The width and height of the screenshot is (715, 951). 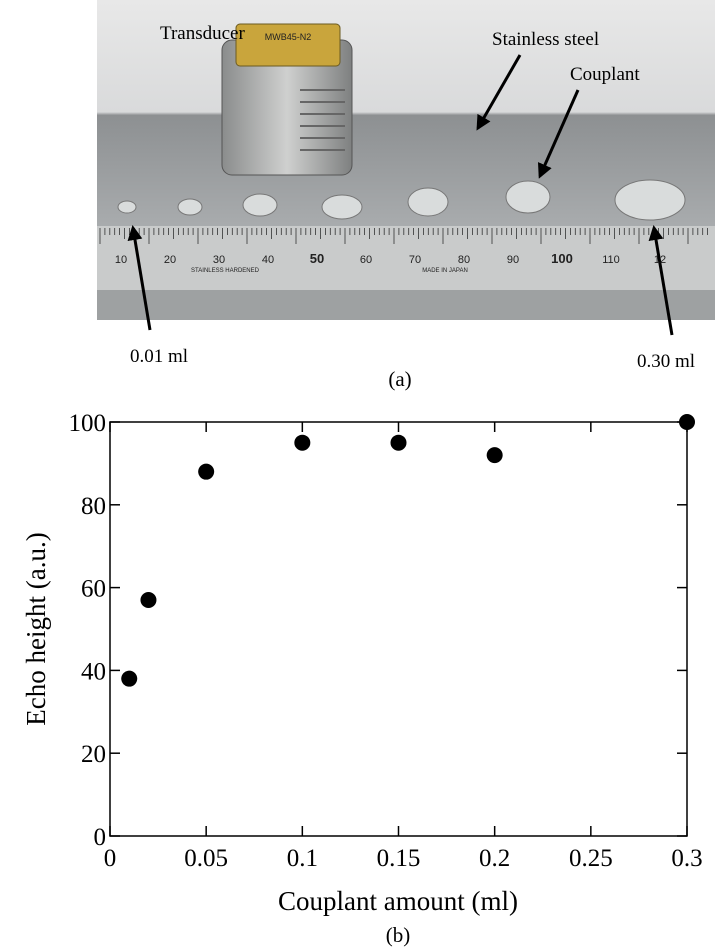 What do you see at coordinates (322, 120) in the screenshot?
I see `transducer-ribs` at bounding box center [322, 120].